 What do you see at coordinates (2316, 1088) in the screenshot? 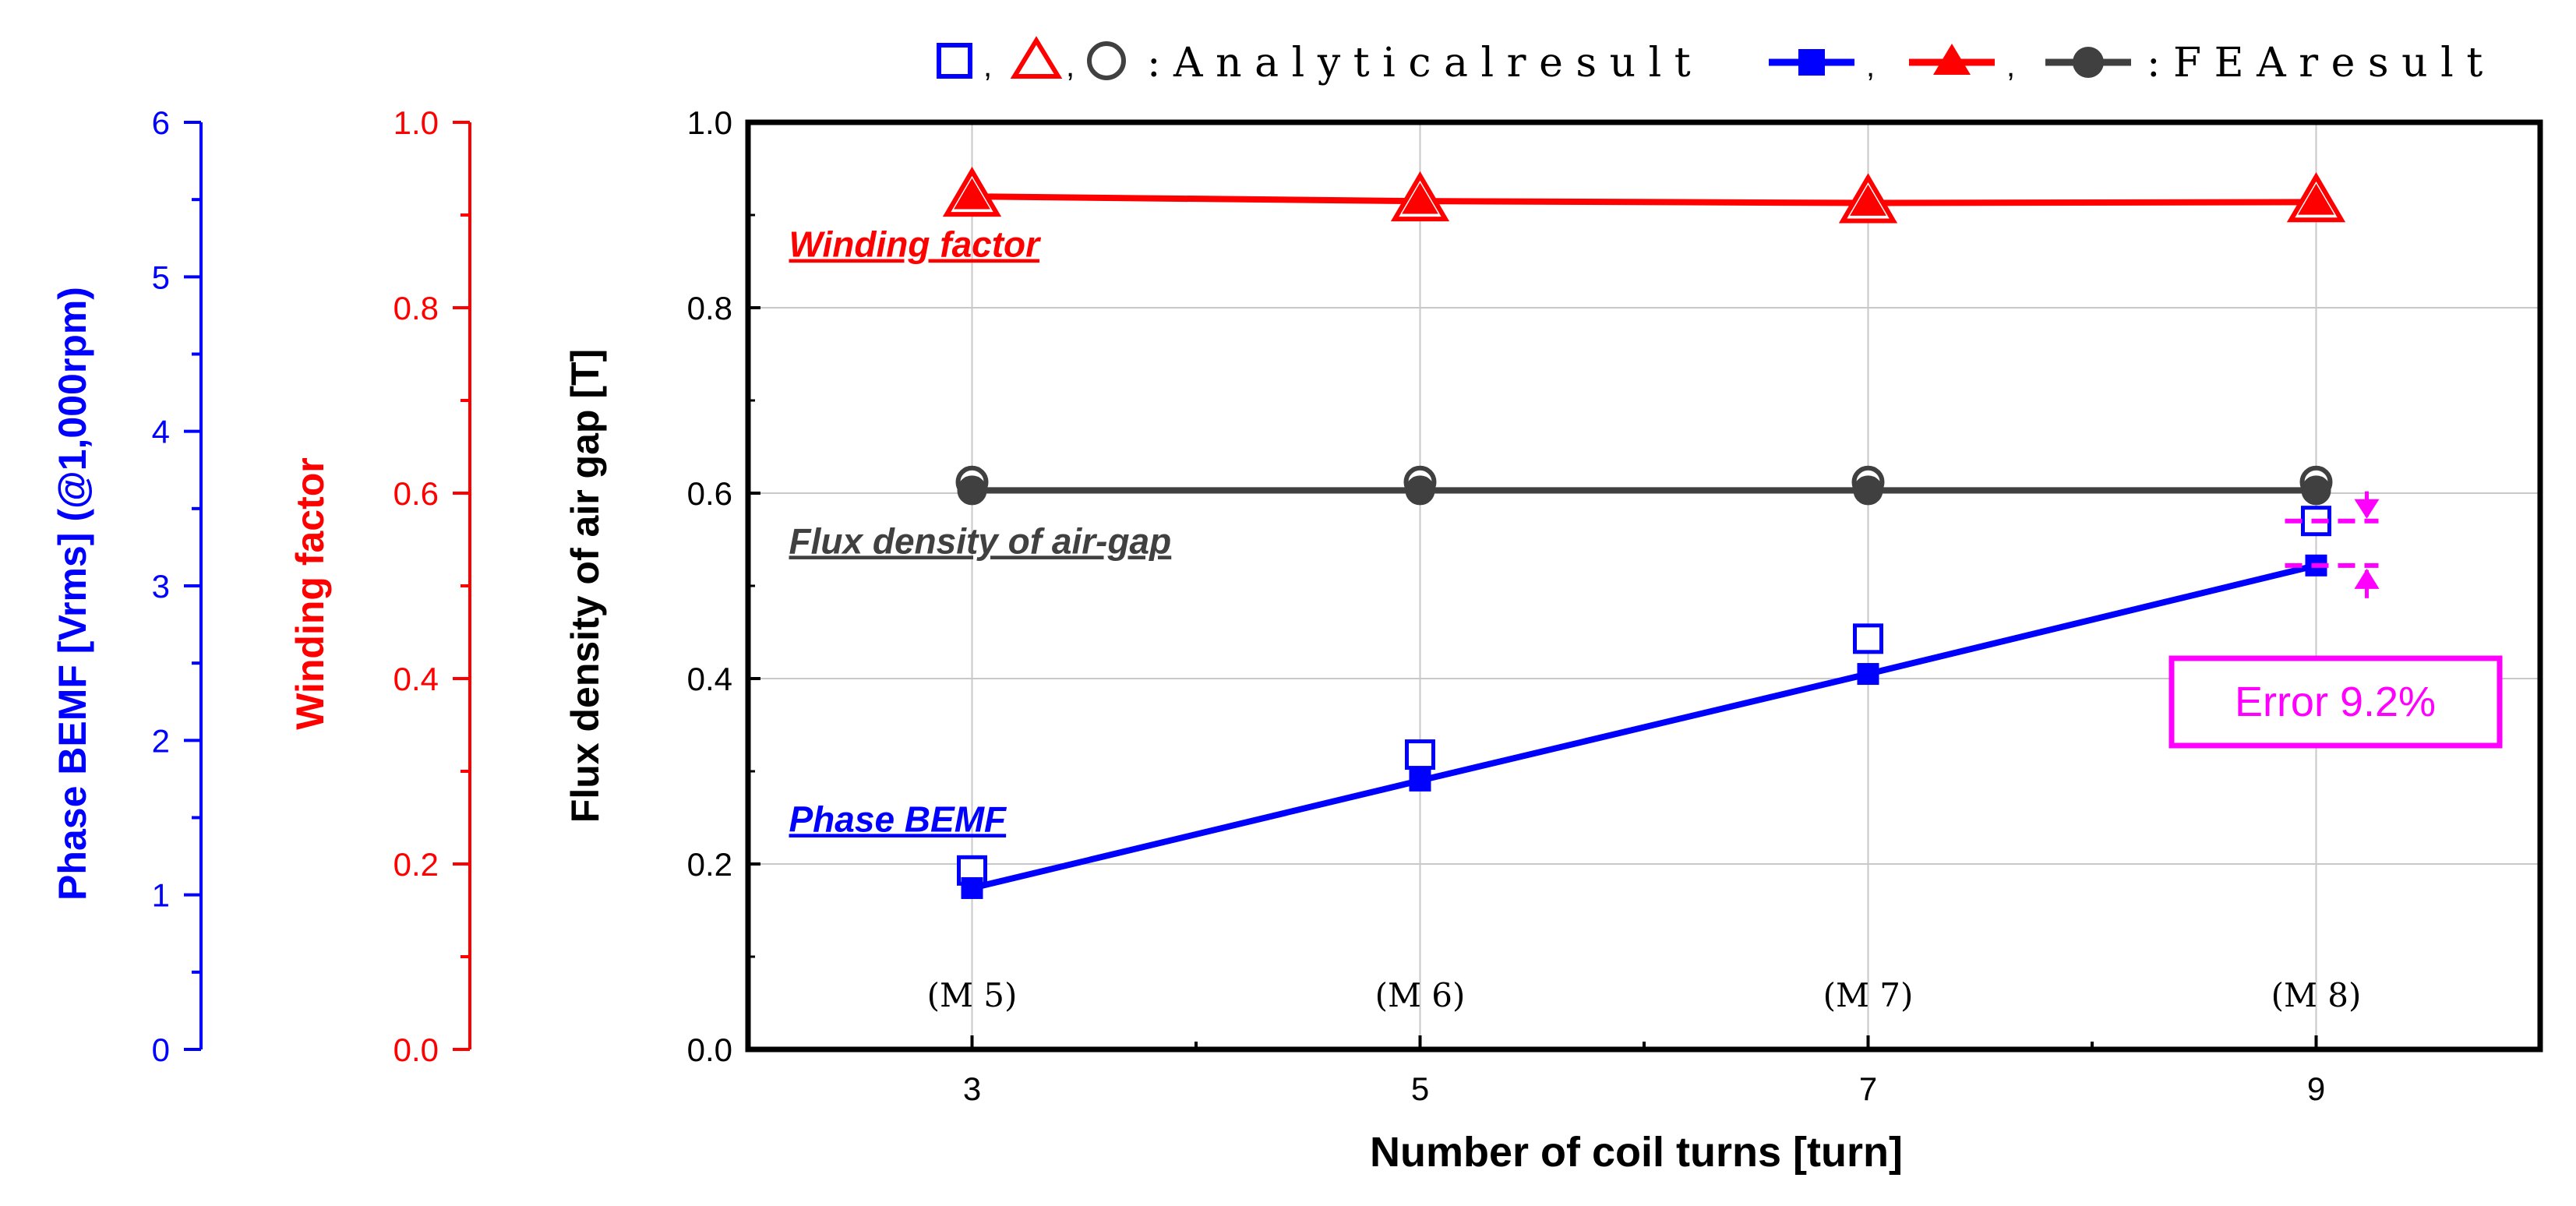
I see `x-tick-label: 9` at bounding box center [2316, 1088].